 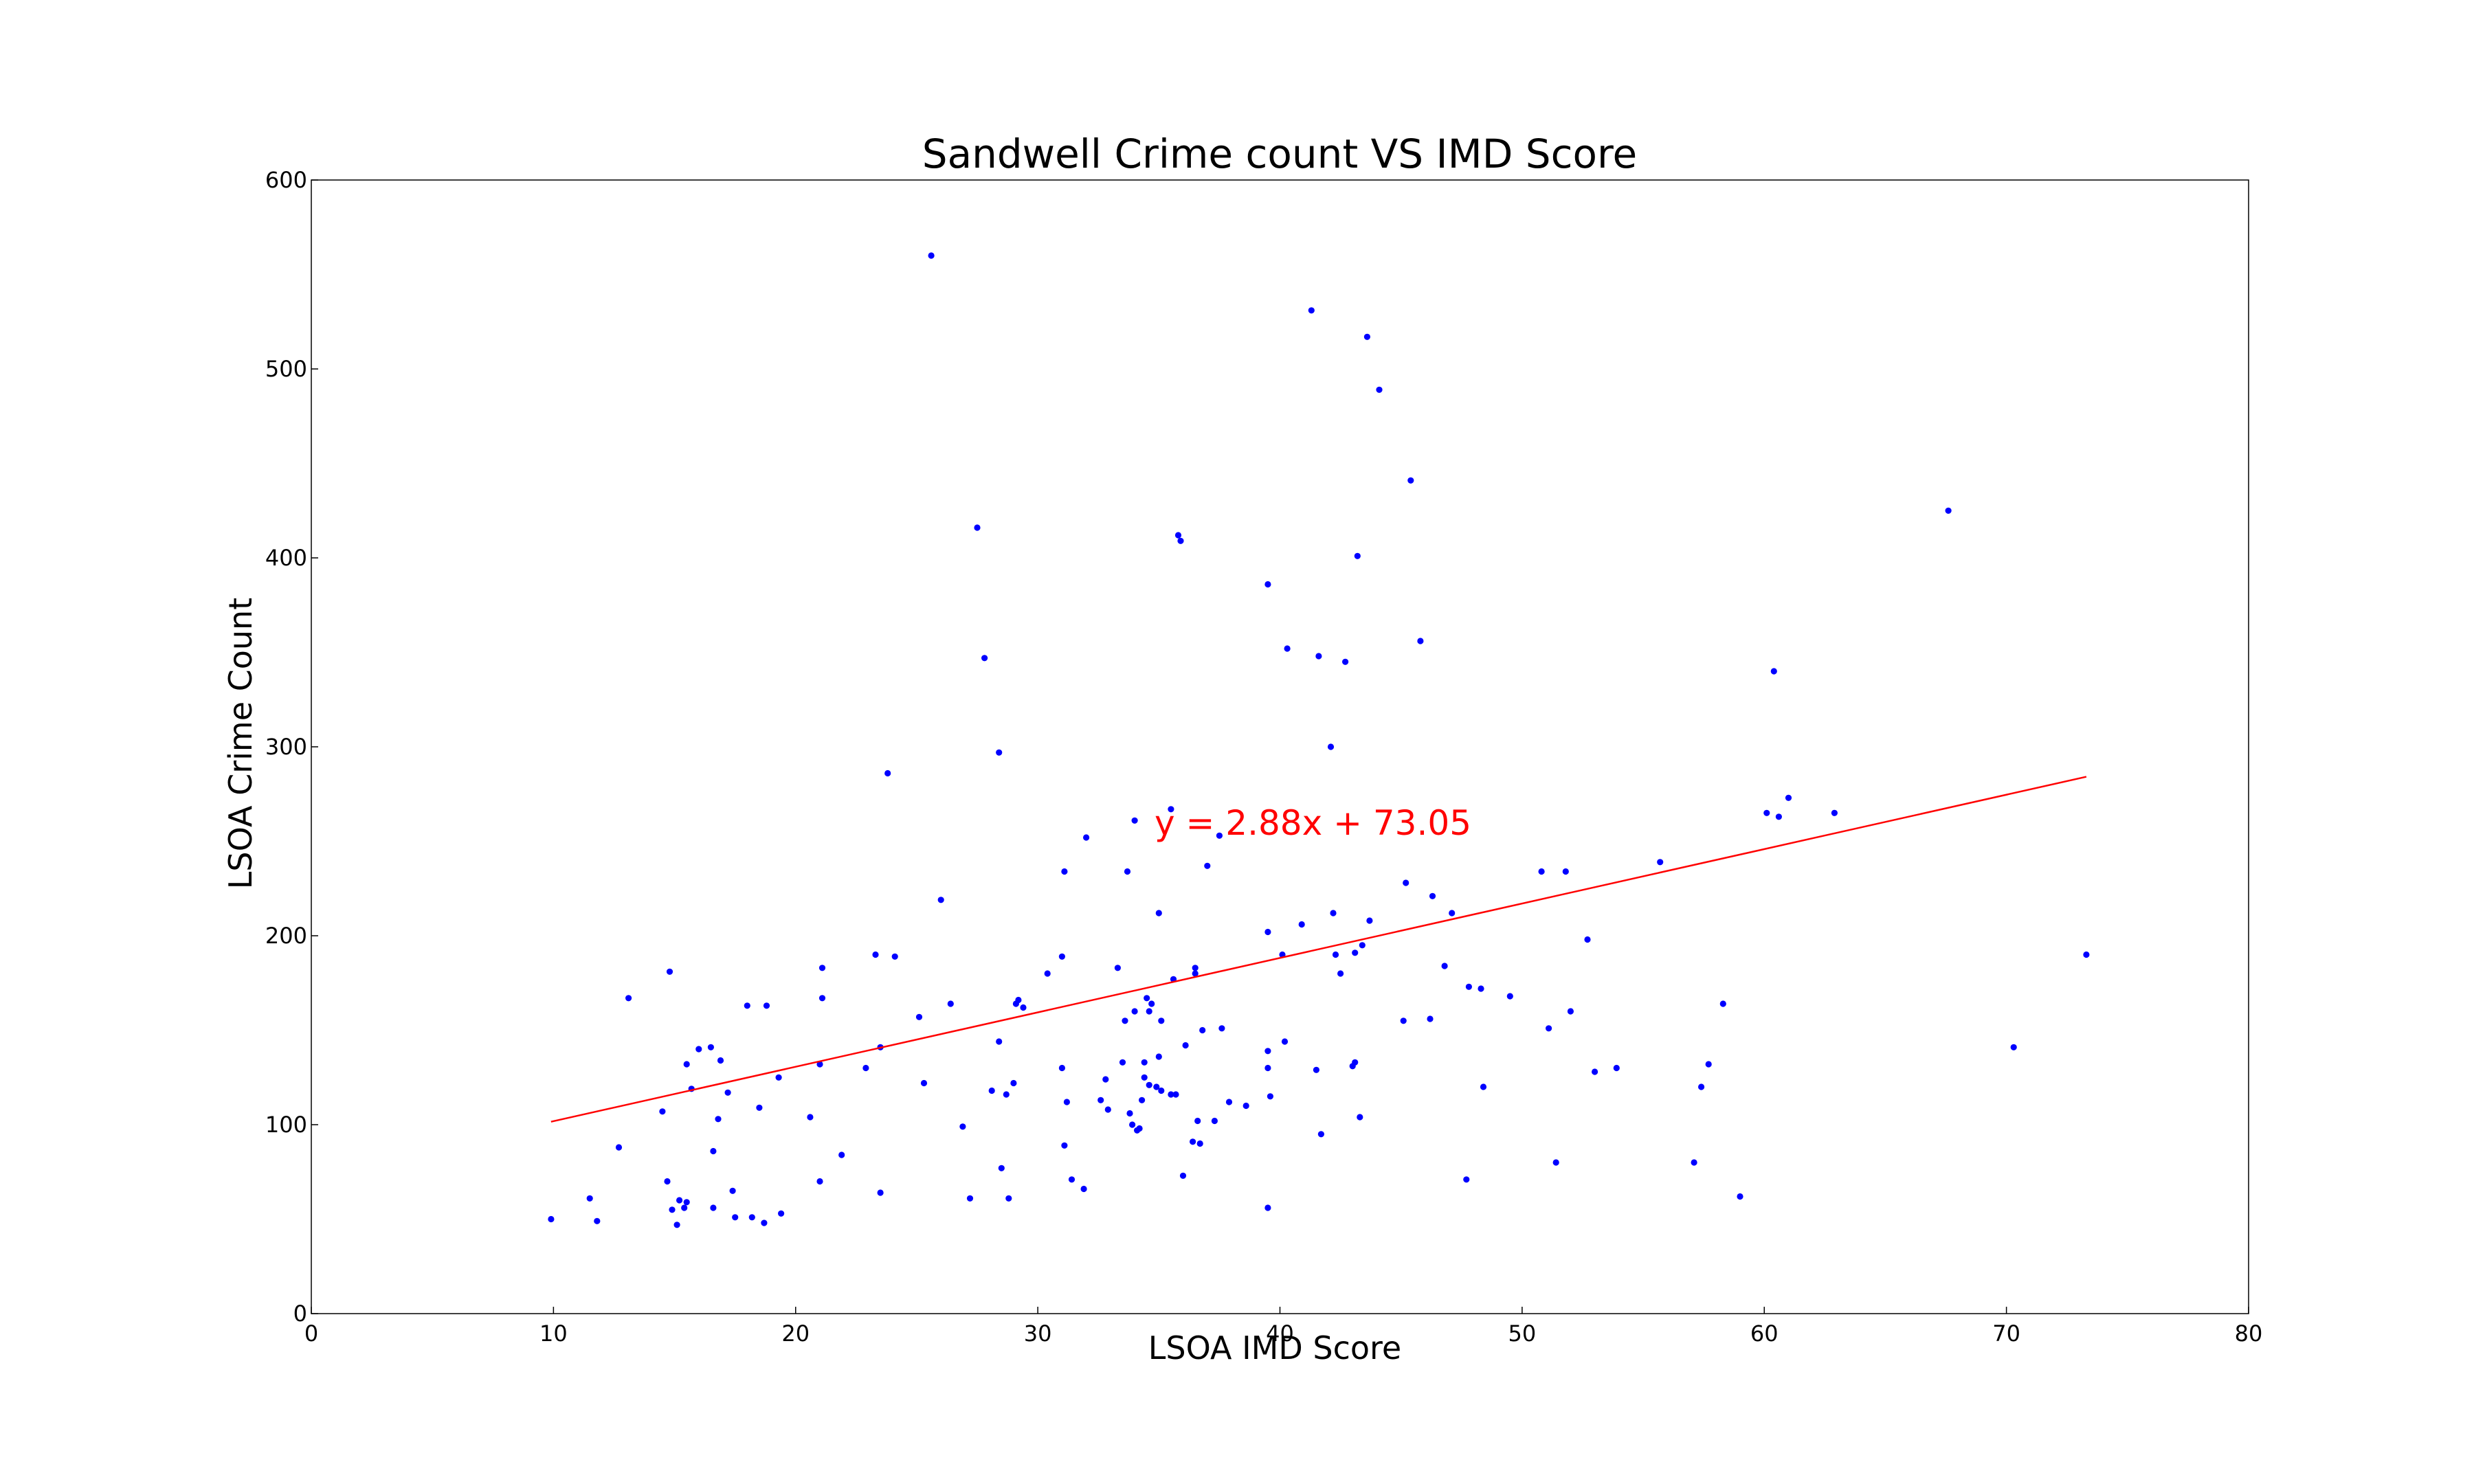 I want to click on x-tick-label: 10, so click(x=553, y=1333).